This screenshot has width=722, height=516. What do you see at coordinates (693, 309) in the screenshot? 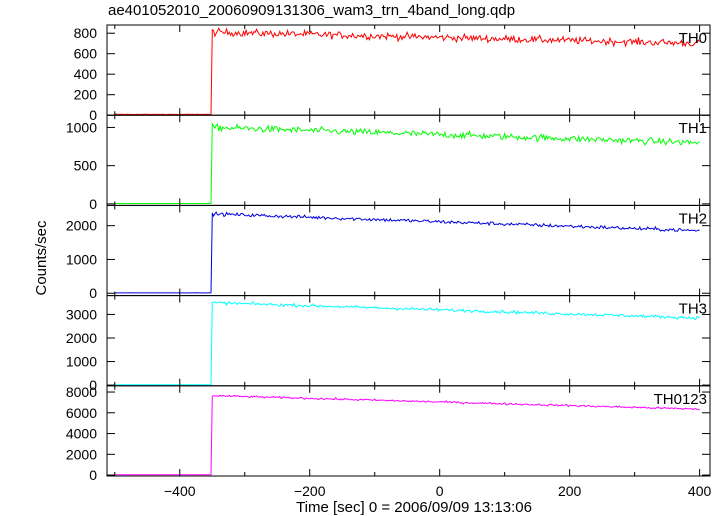
I see `panel-label-th3: TH3` at bounding box center [693, 309].